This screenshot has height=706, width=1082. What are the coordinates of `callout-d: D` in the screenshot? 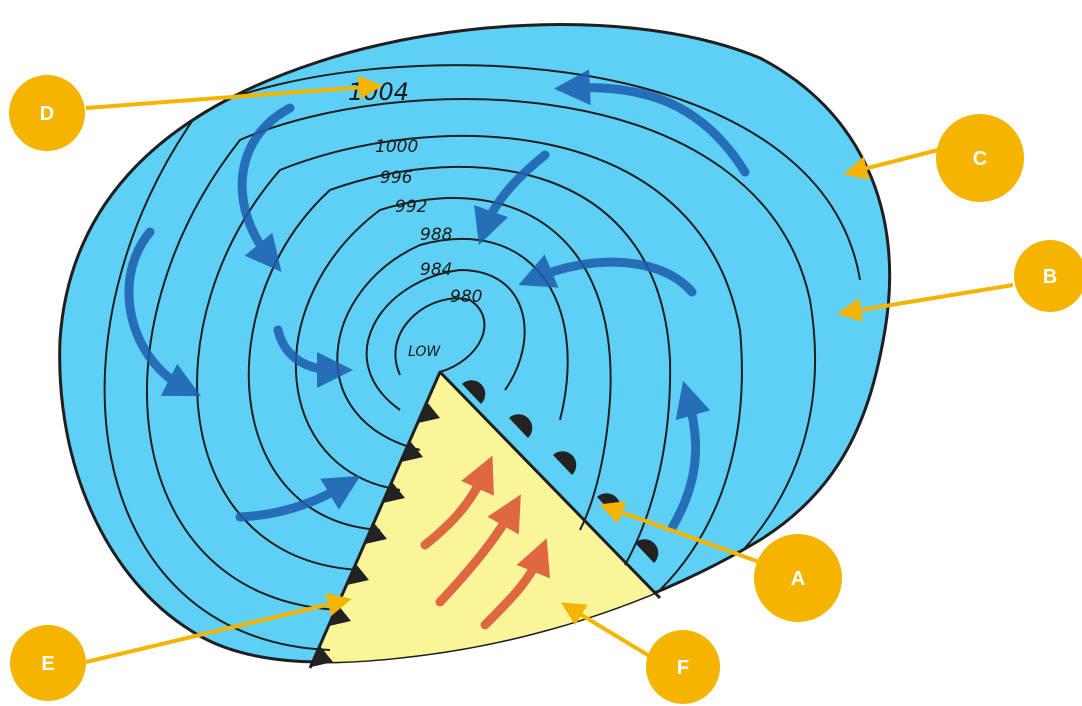 It's located at (47, 113).